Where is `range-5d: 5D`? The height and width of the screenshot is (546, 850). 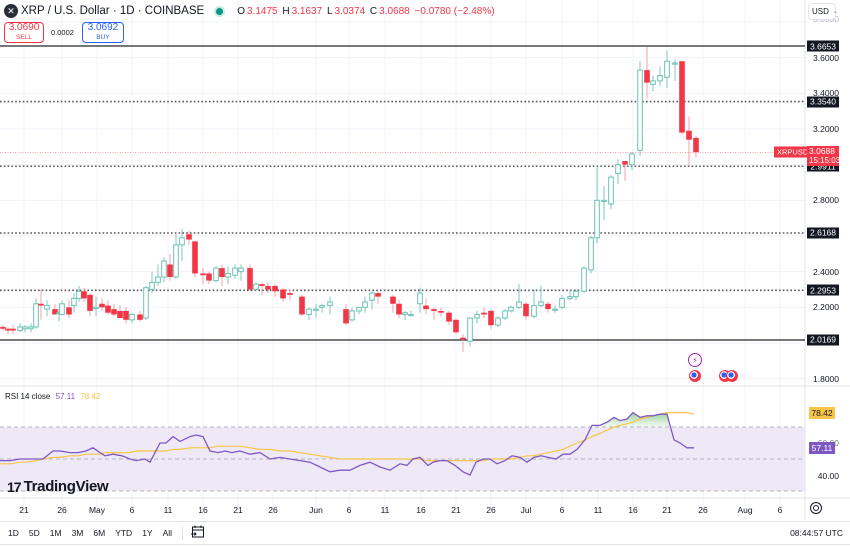
range-5d: 5D is located at coordinates (34, 533).